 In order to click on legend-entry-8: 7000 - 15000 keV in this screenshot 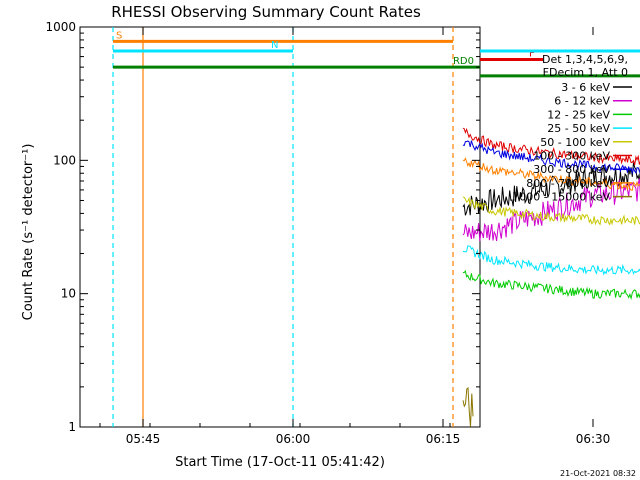, I will do `click(561, 197)`.